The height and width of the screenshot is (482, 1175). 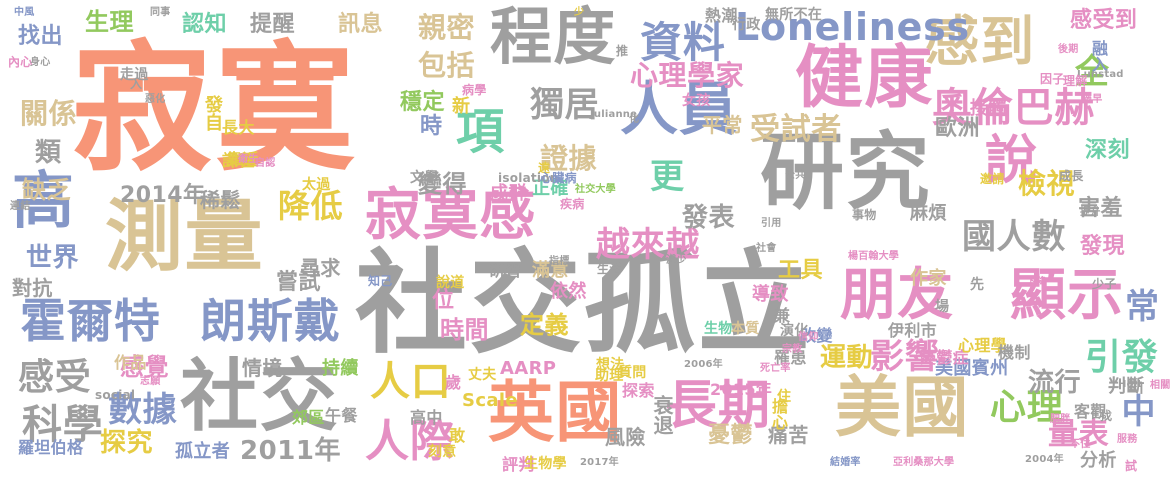 I want to click on cloud-word: 害羞, so click(x=1100, y=208).